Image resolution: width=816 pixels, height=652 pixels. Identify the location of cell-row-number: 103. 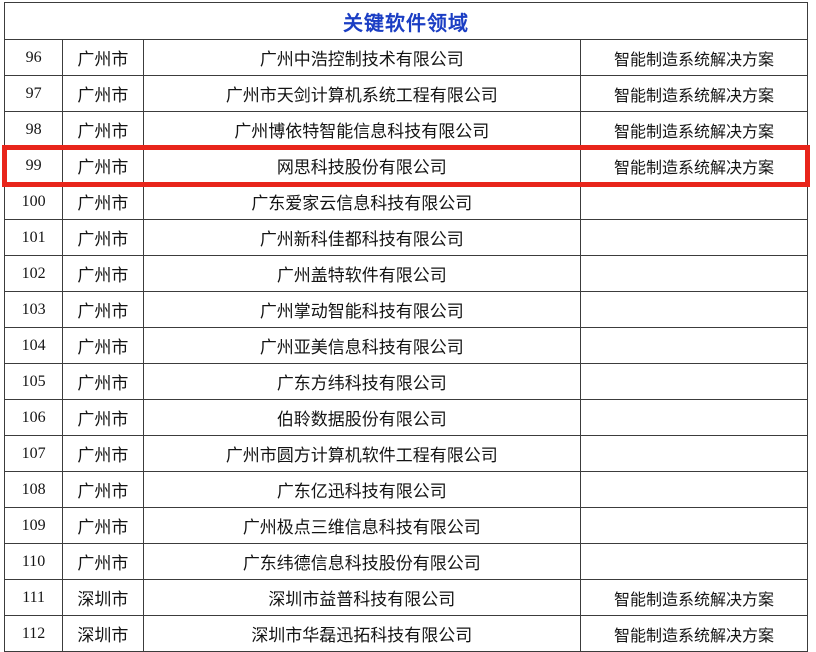
(33, 309).